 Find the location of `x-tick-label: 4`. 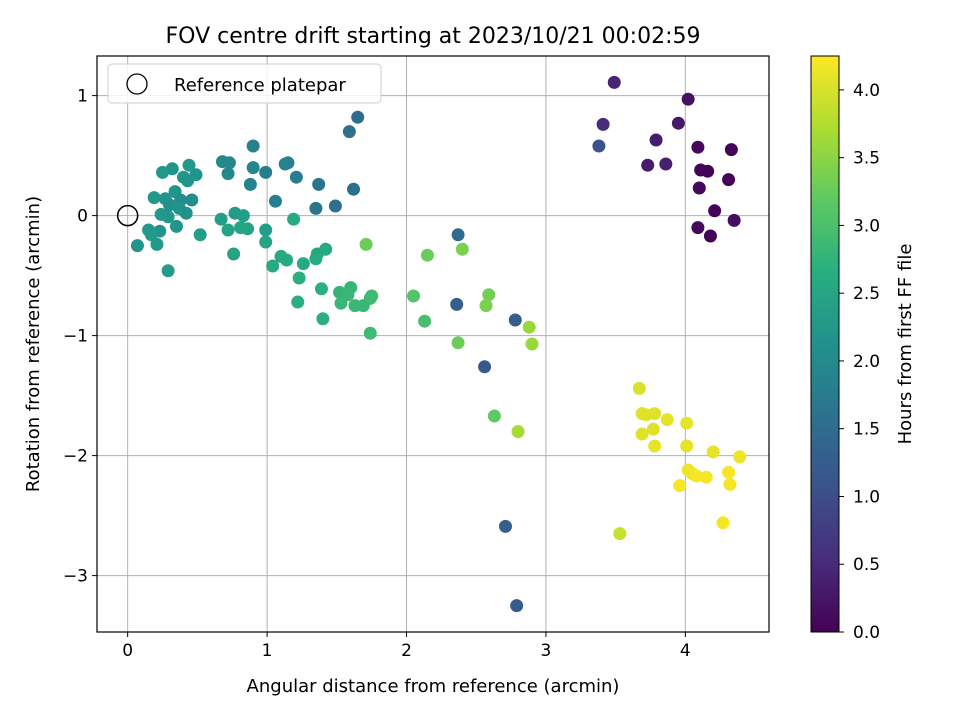

x-tick-label: 4 is located at coordinates (685, 651).